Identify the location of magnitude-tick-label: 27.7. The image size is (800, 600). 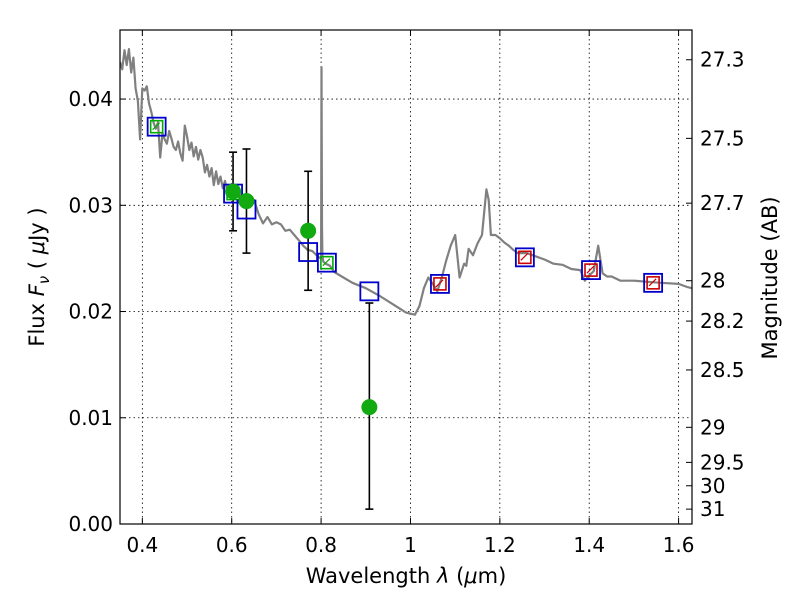
(722, 203).